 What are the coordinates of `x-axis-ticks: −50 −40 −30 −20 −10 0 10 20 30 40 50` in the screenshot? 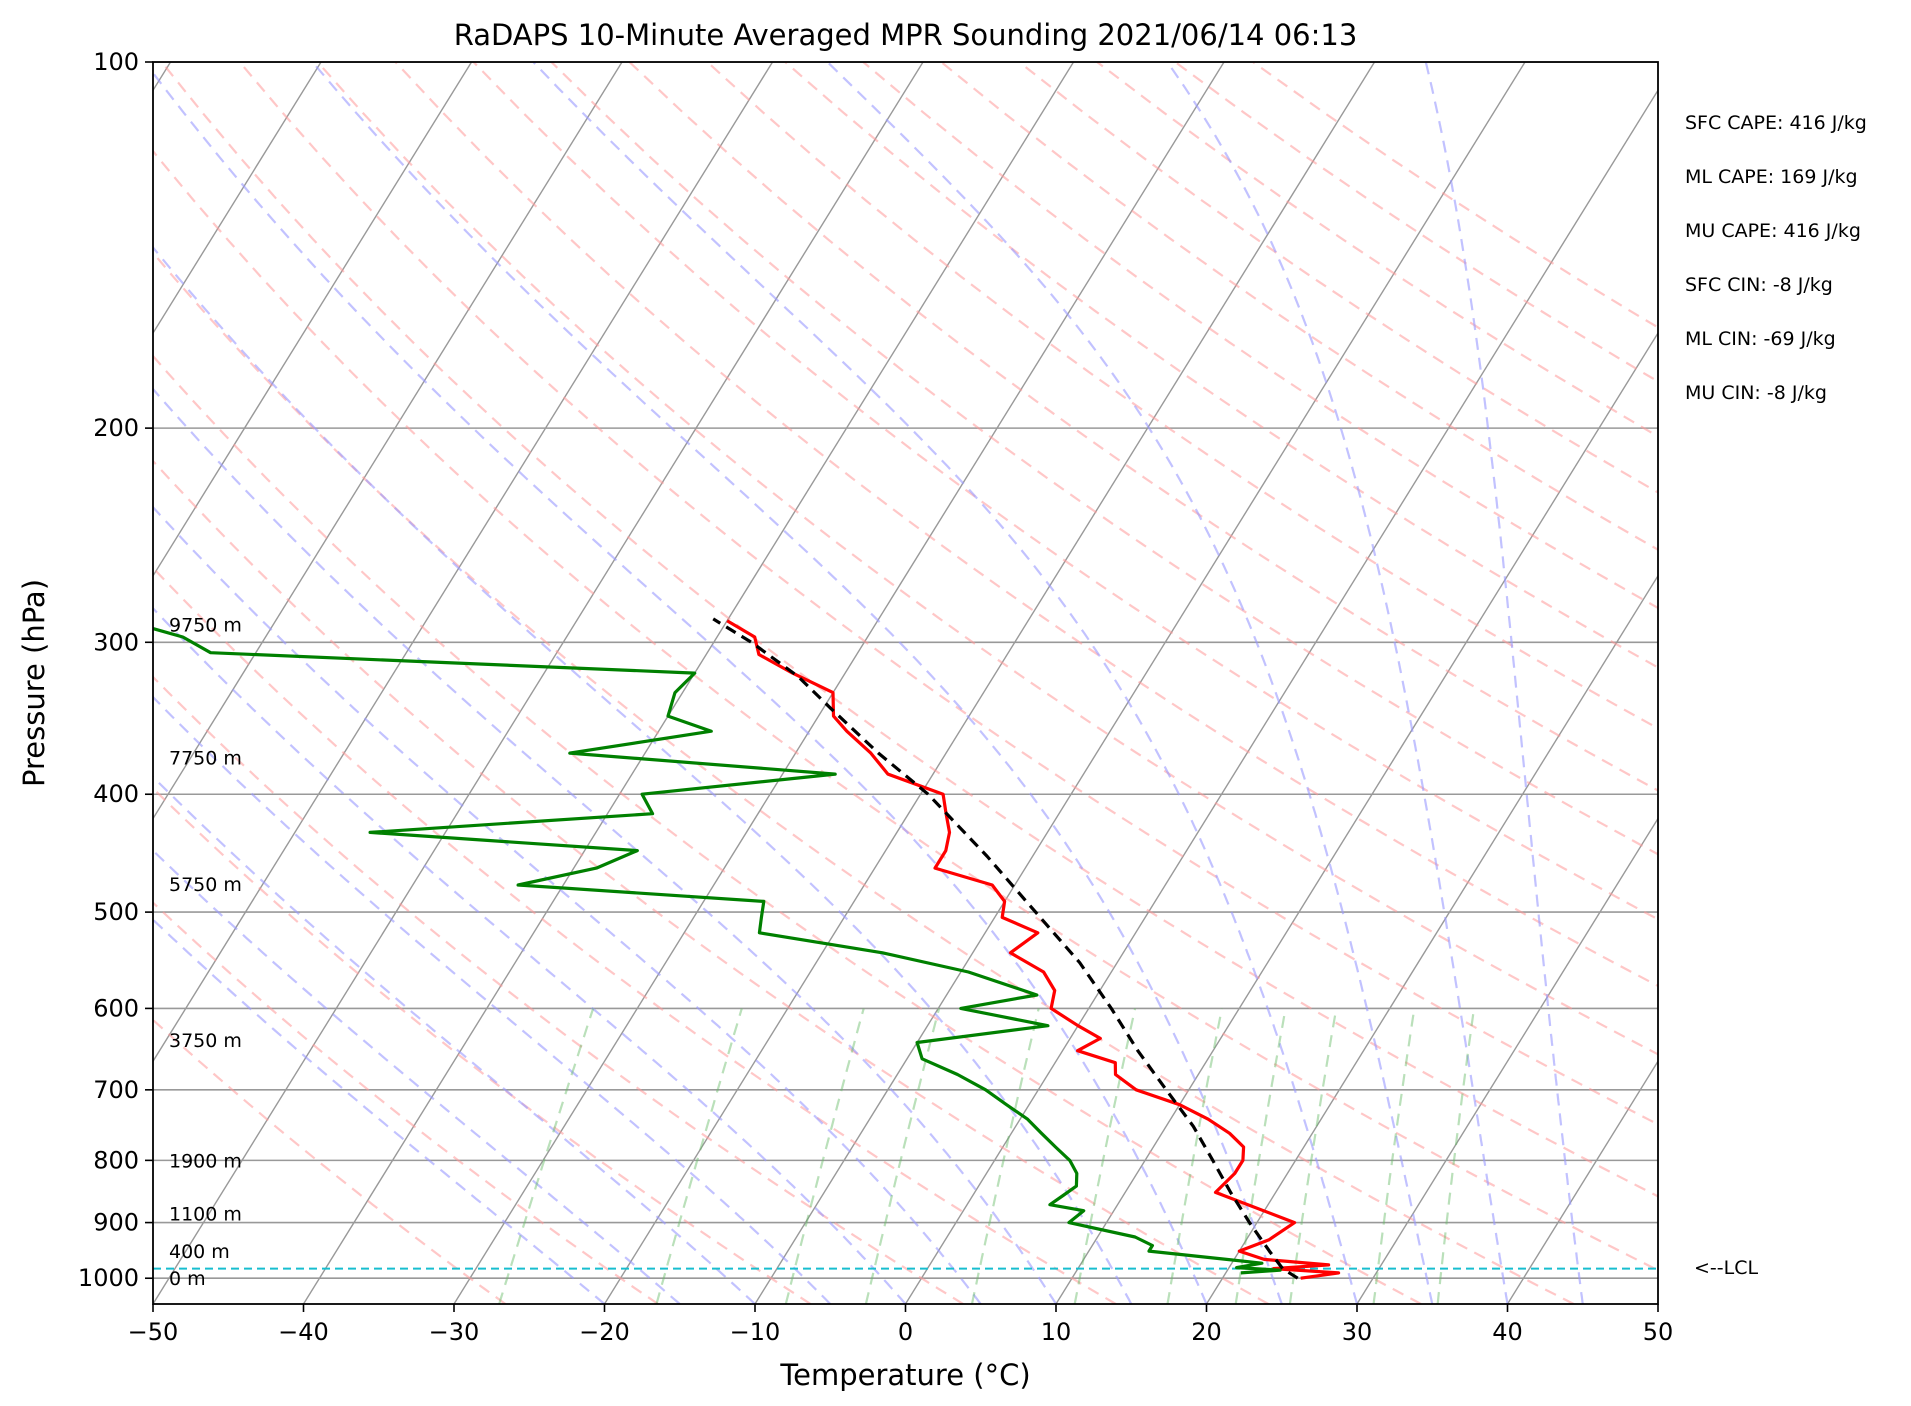 It's located at (900, 1325).